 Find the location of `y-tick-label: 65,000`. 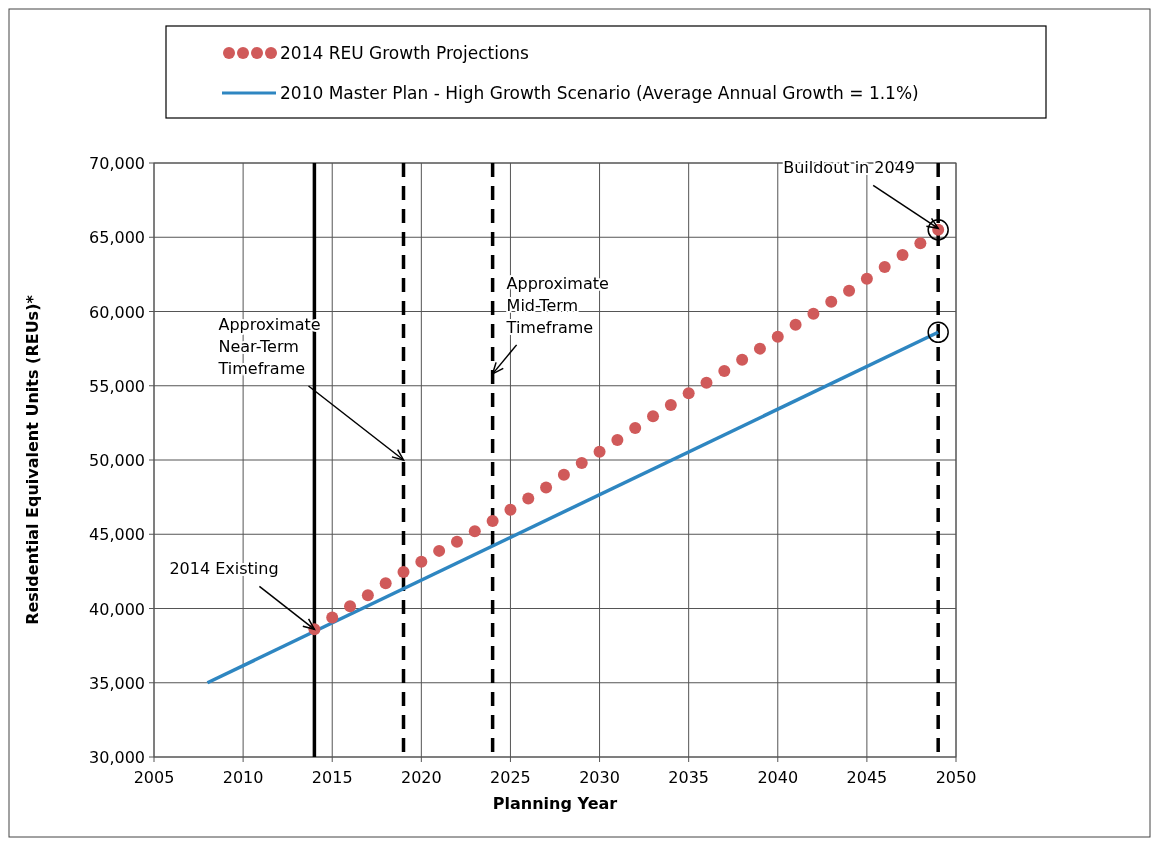

y-tick-label: 65,000 is located at coordinates (117, 238).